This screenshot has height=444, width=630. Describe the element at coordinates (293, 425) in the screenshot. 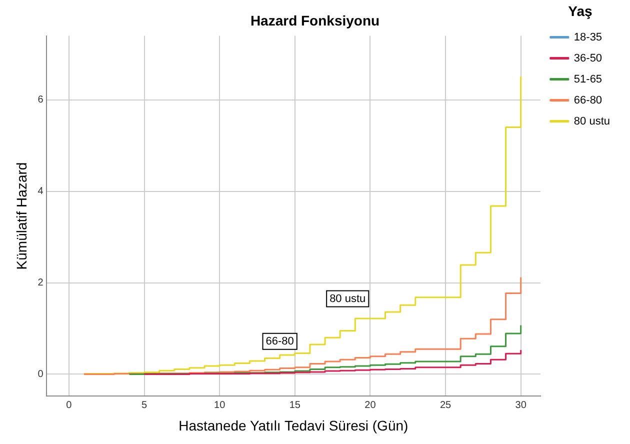

I see `x-axis-title: Hastanede Yatılı Tedavi Süresi (Gün)` at that location.